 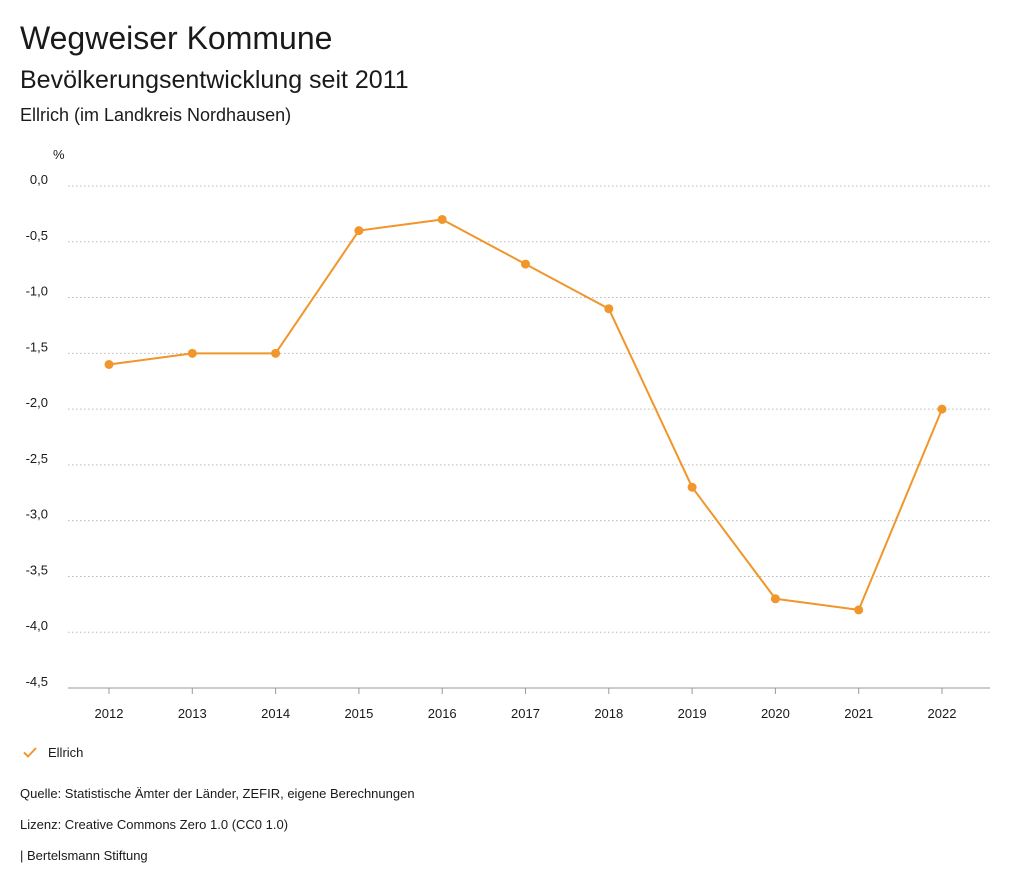 What do you see at coordinates (442, 713) in the screenshot?
I see `x-tick-label: 2016` at bounding box center [442, 713].